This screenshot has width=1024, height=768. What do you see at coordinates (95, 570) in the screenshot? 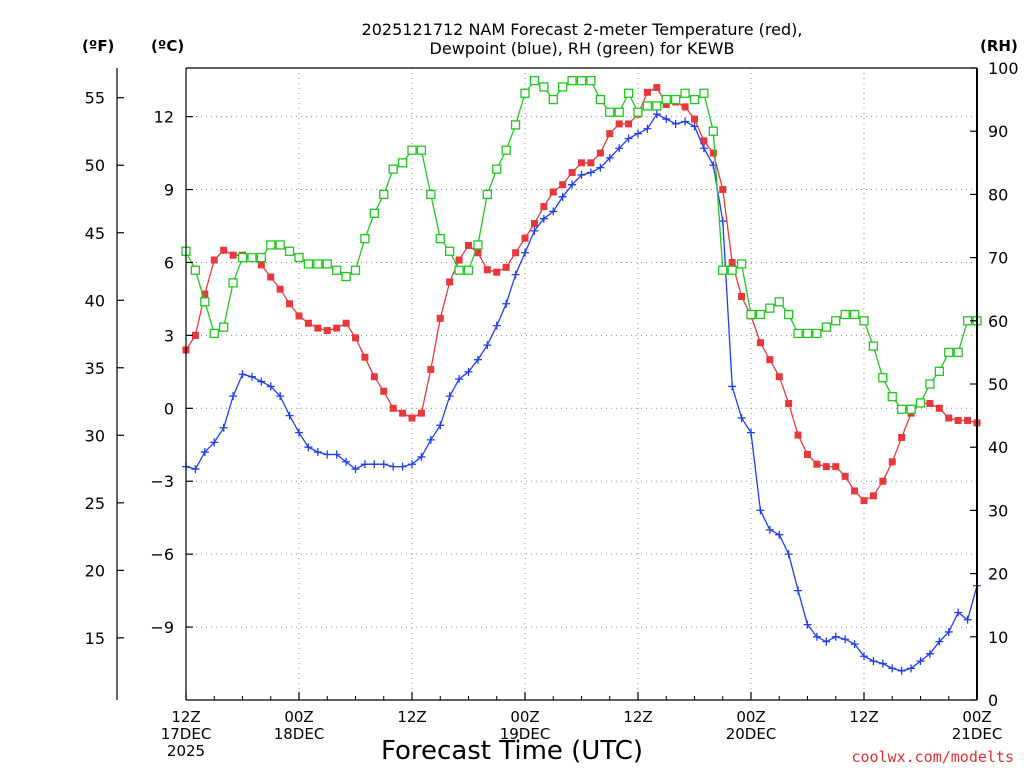
I see `fahrenheit-tick-label: 20` at bounding box center [95, 570].